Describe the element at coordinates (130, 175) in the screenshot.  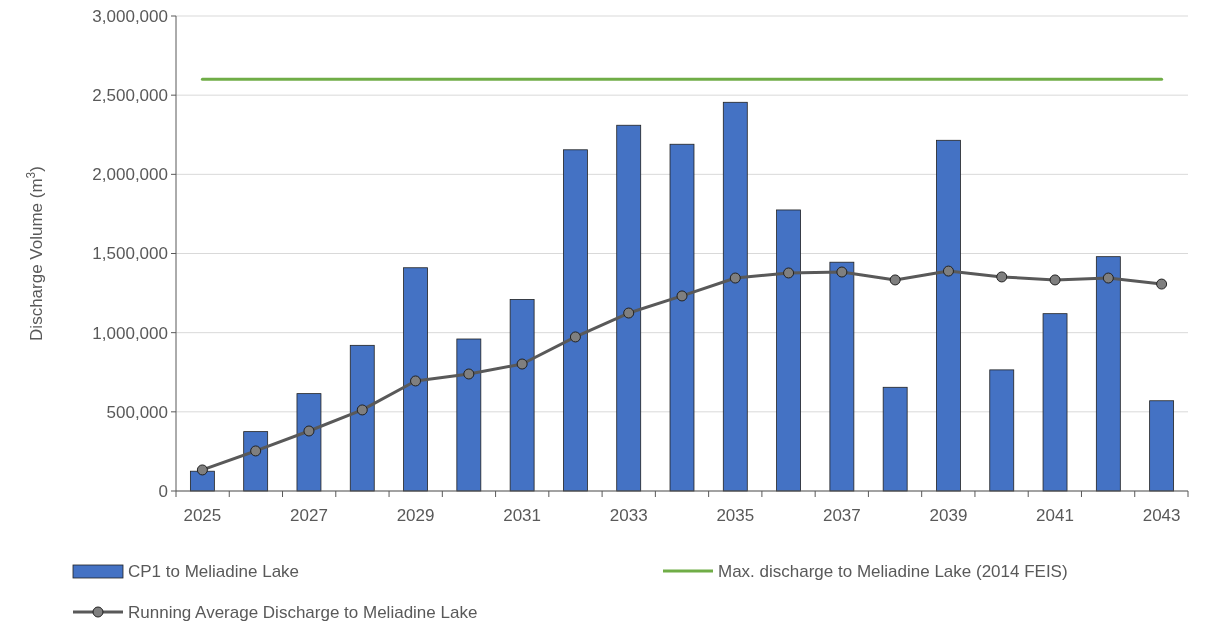
I see `y-tick-label: 2,000,000` at that location.